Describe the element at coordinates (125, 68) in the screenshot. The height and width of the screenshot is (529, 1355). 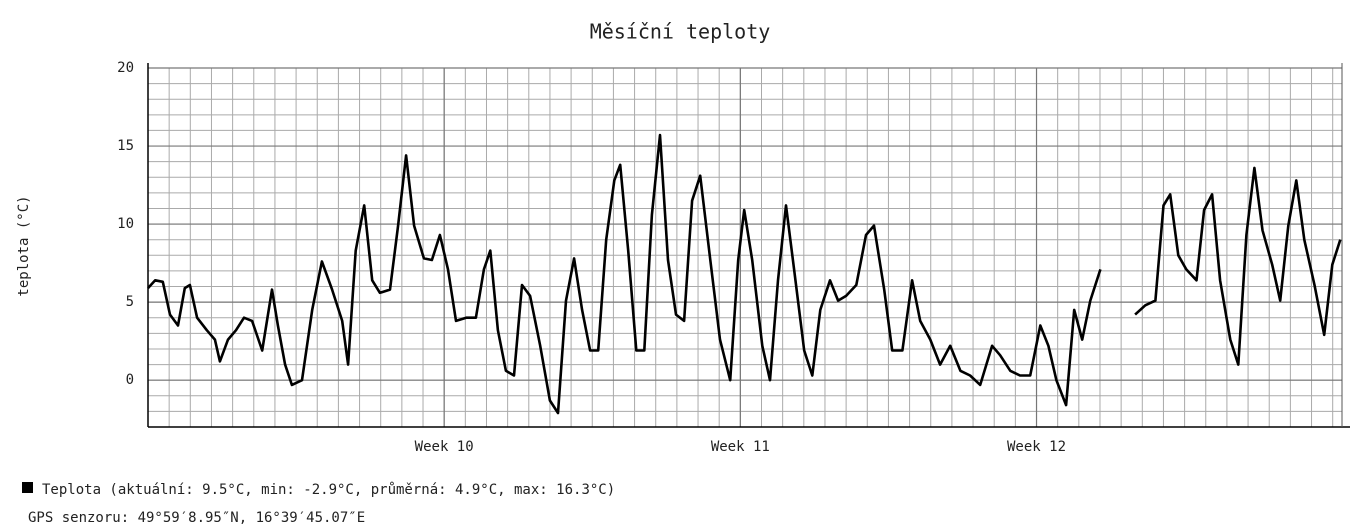
I see `y-tick-label: 20` at that location.